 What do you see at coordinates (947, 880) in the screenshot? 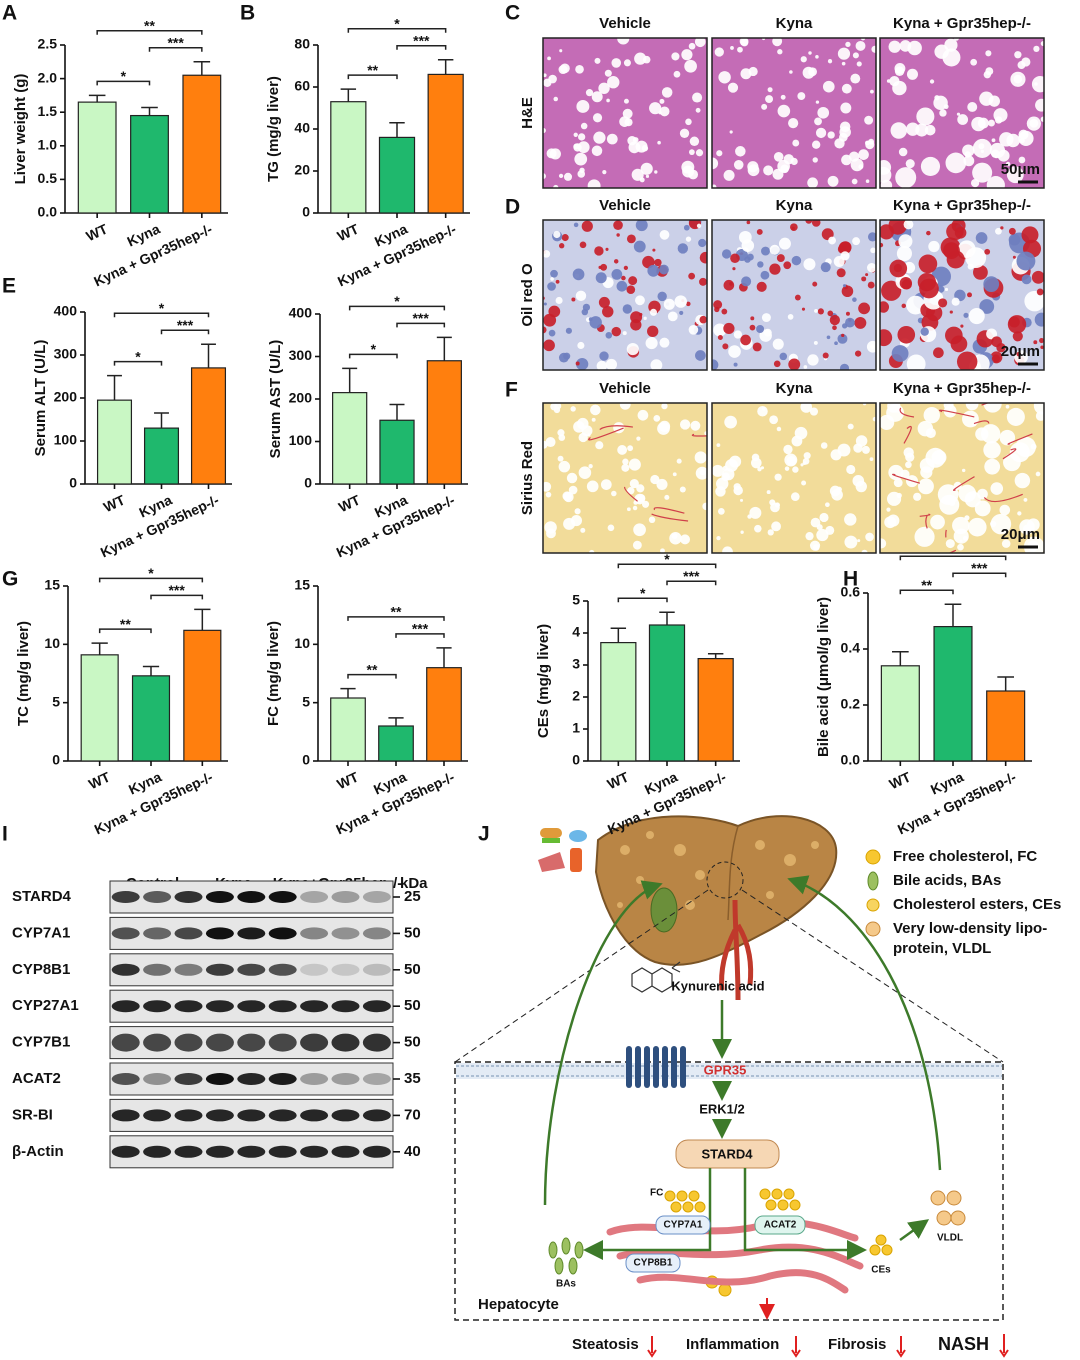
I see `legend-label: Bile acids, BAs` at bounding box center [947, 880].